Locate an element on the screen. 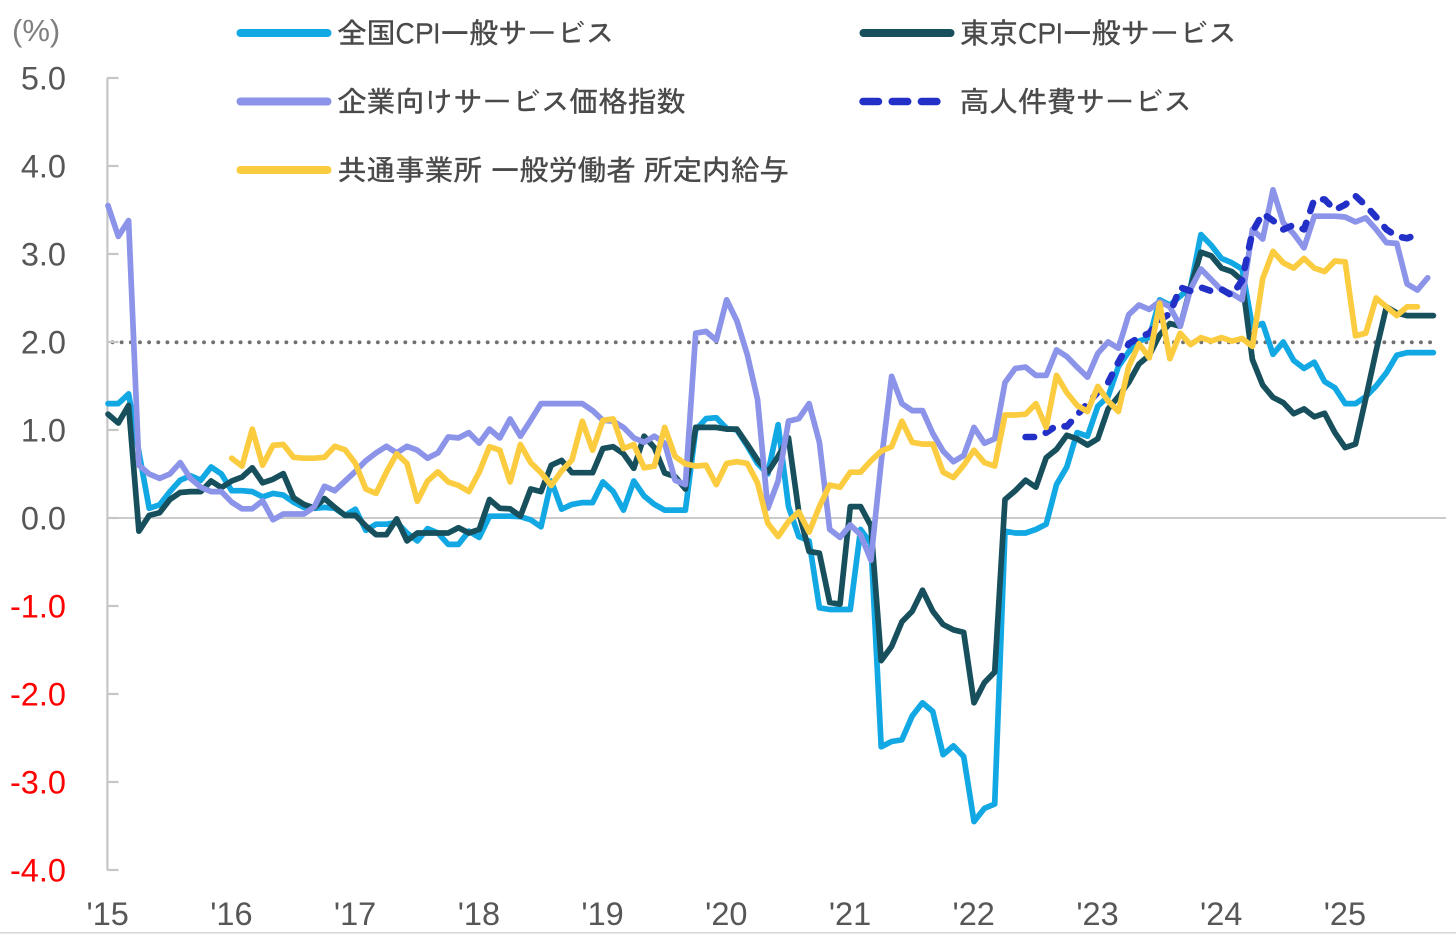  svg-text: '21 is located at coordinates (850, 914).